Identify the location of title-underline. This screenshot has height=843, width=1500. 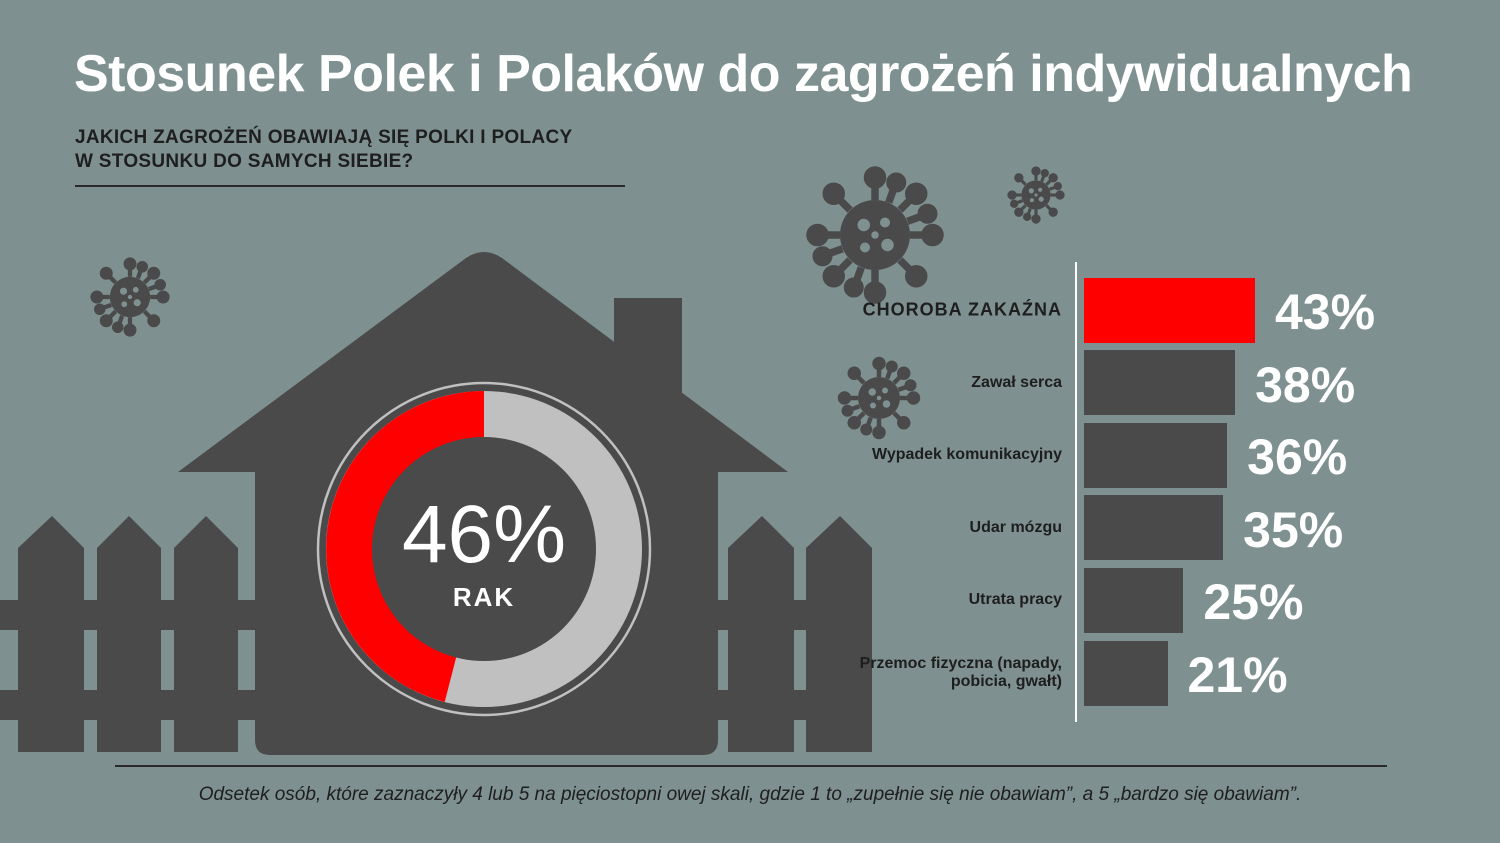
(350, 186).